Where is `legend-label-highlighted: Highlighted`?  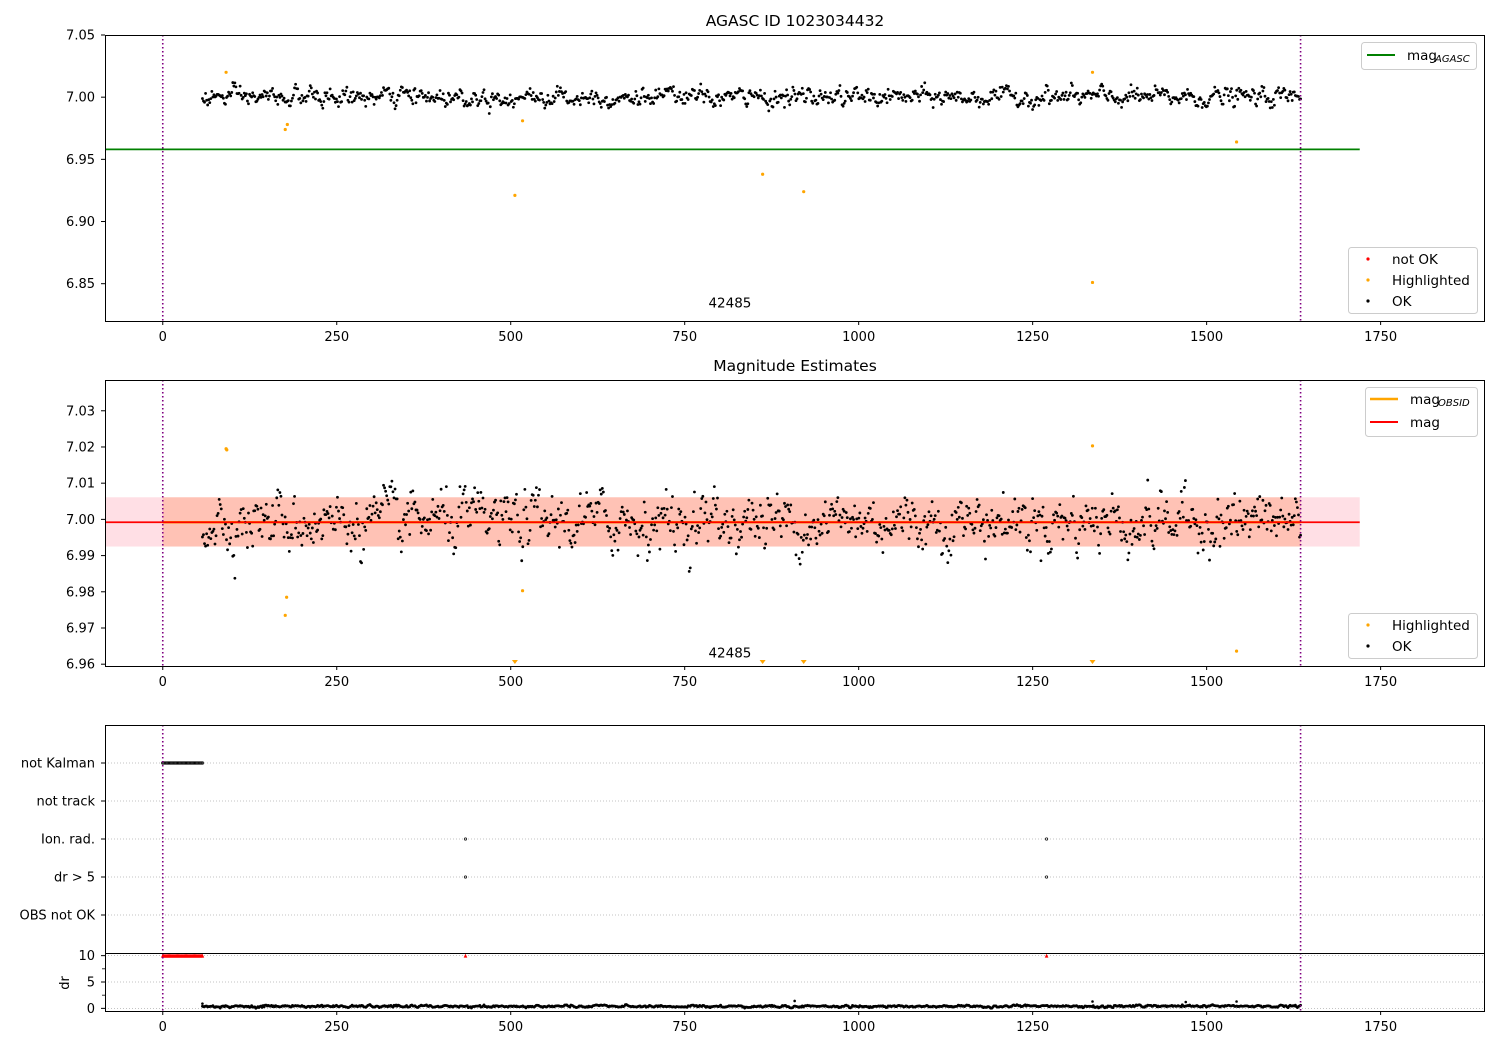
legend-label-highlighted: Highlighted is located at coordinates (1431, 281).